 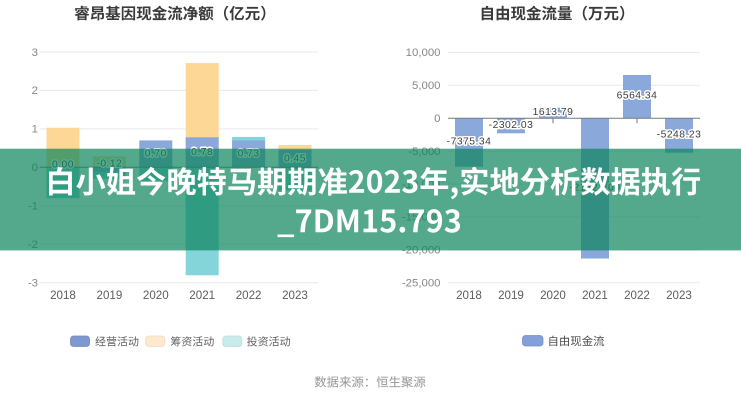 What do you see at coordinates (637, 96) in the screenshot?
I see `svg-text: 6564.34` at bounding box center [637, 96].